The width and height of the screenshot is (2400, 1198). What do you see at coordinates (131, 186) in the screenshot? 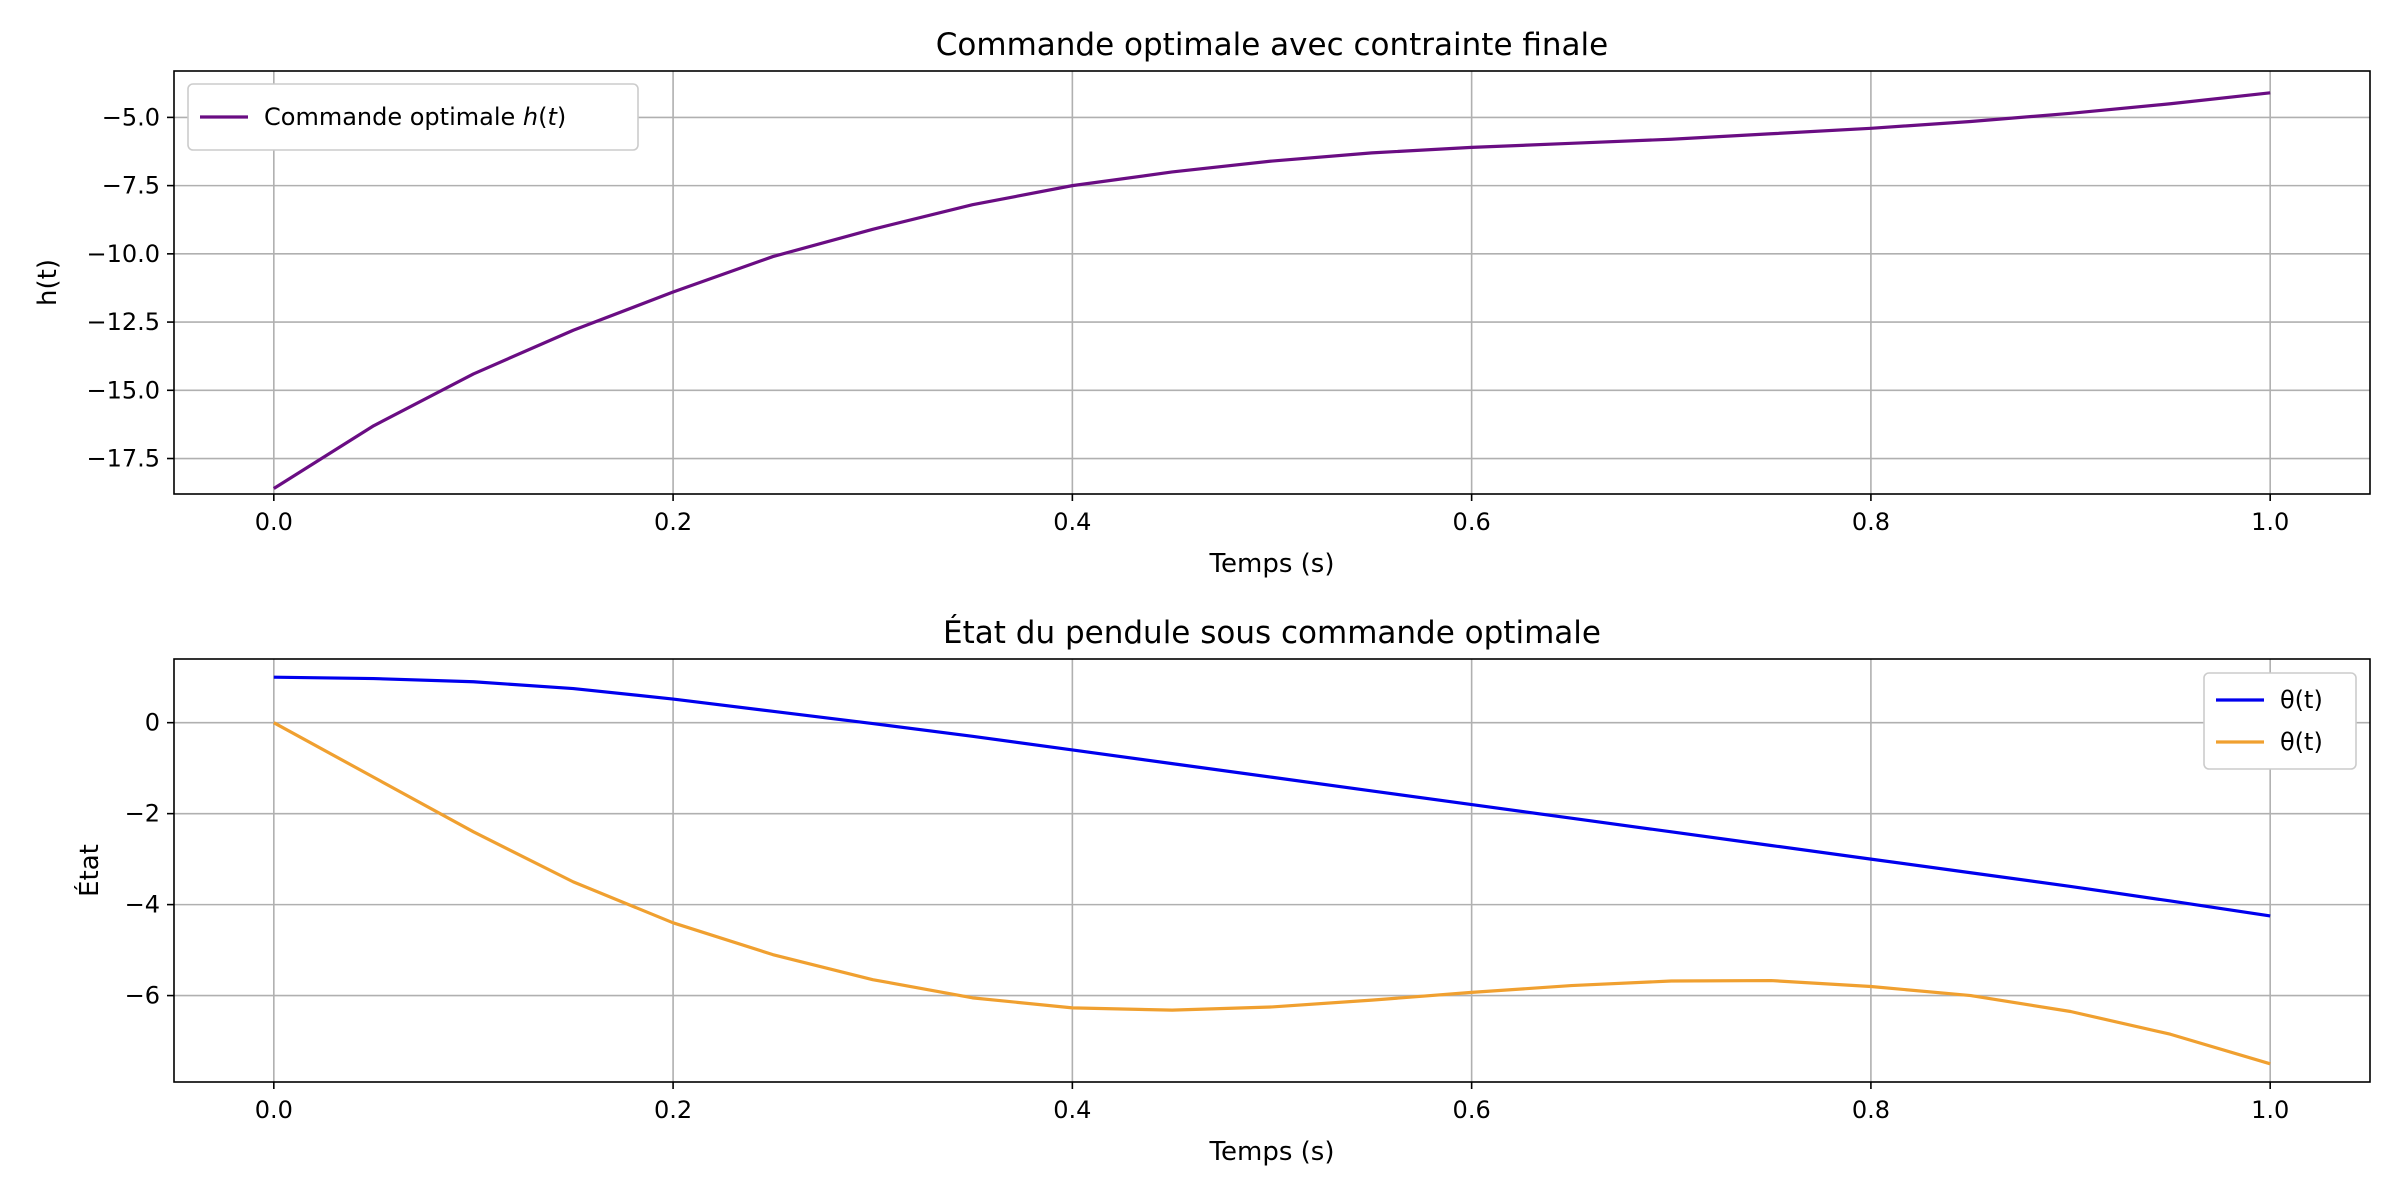
I see `y-tick-label: −7.5` at bounding box center [131, 186].